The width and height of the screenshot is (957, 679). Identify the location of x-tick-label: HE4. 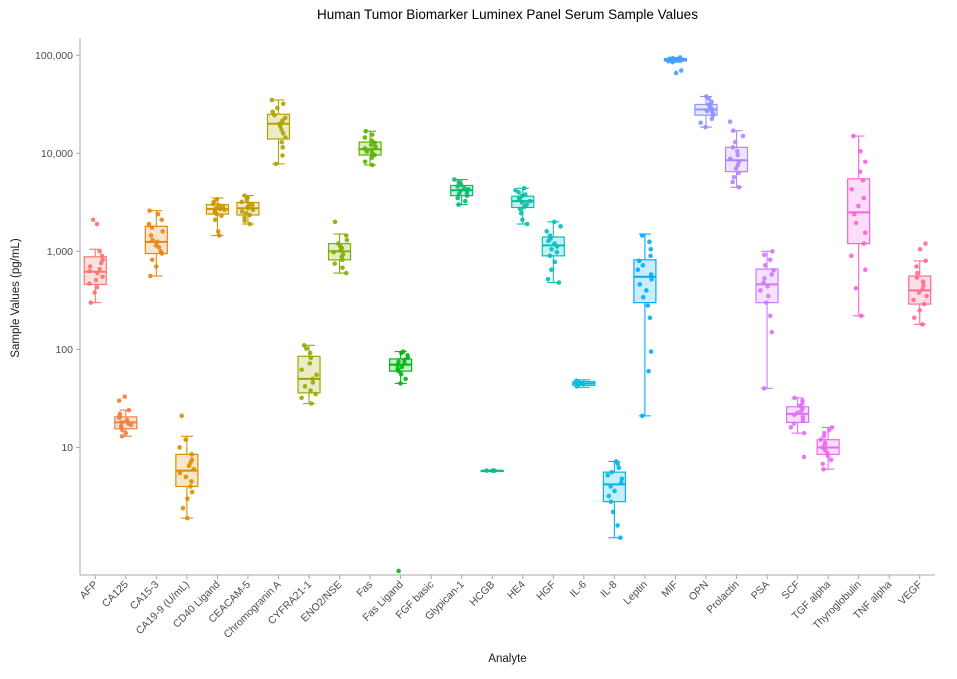
(516, 590).